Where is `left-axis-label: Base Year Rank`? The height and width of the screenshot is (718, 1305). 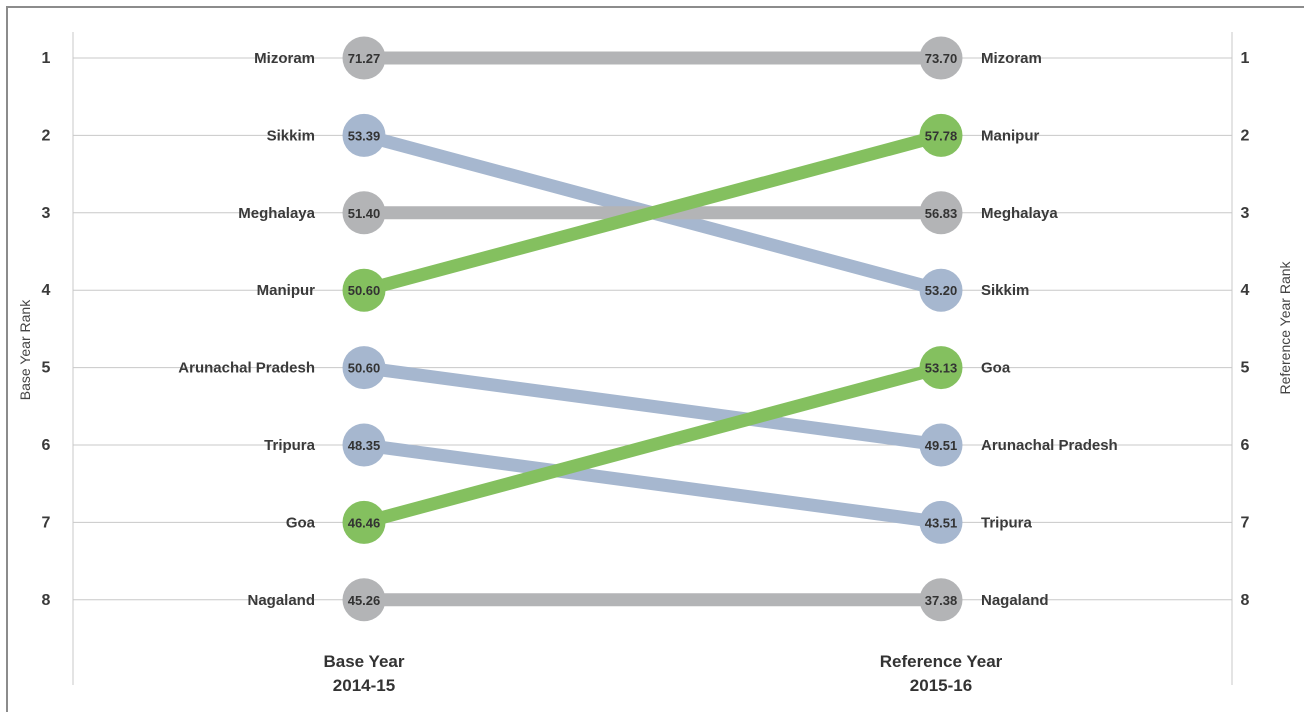 left-axis-label: Base Year Rank is located at coordinates (25, 349).